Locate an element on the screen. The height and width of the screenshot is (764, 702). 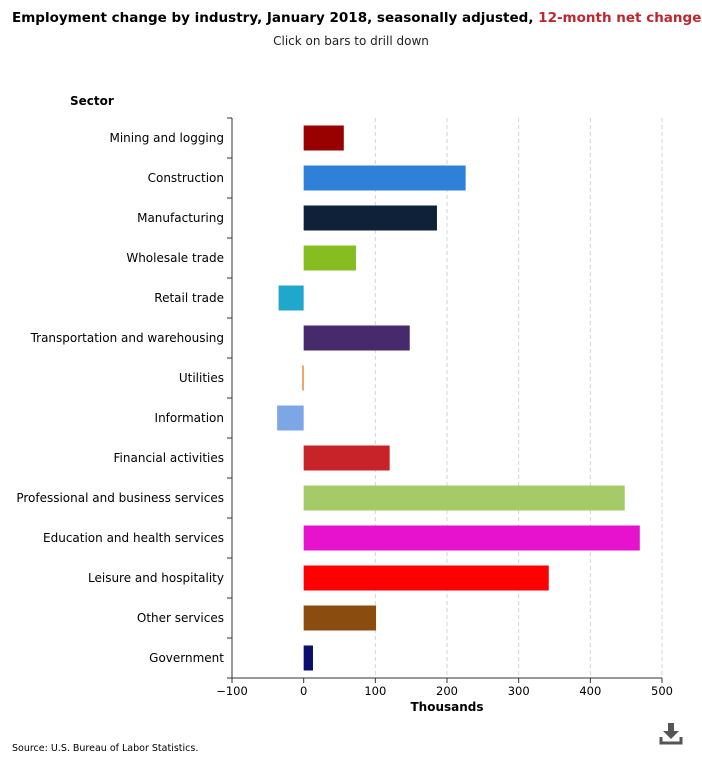
y-axis-title: Sector is located at coordinates (92, 101).